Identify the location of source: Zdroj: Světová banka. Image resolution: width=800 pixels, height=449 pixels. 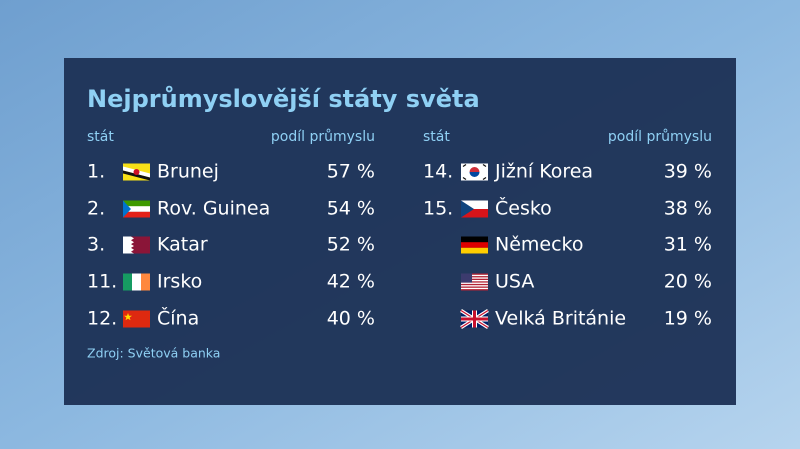
(153, 353).